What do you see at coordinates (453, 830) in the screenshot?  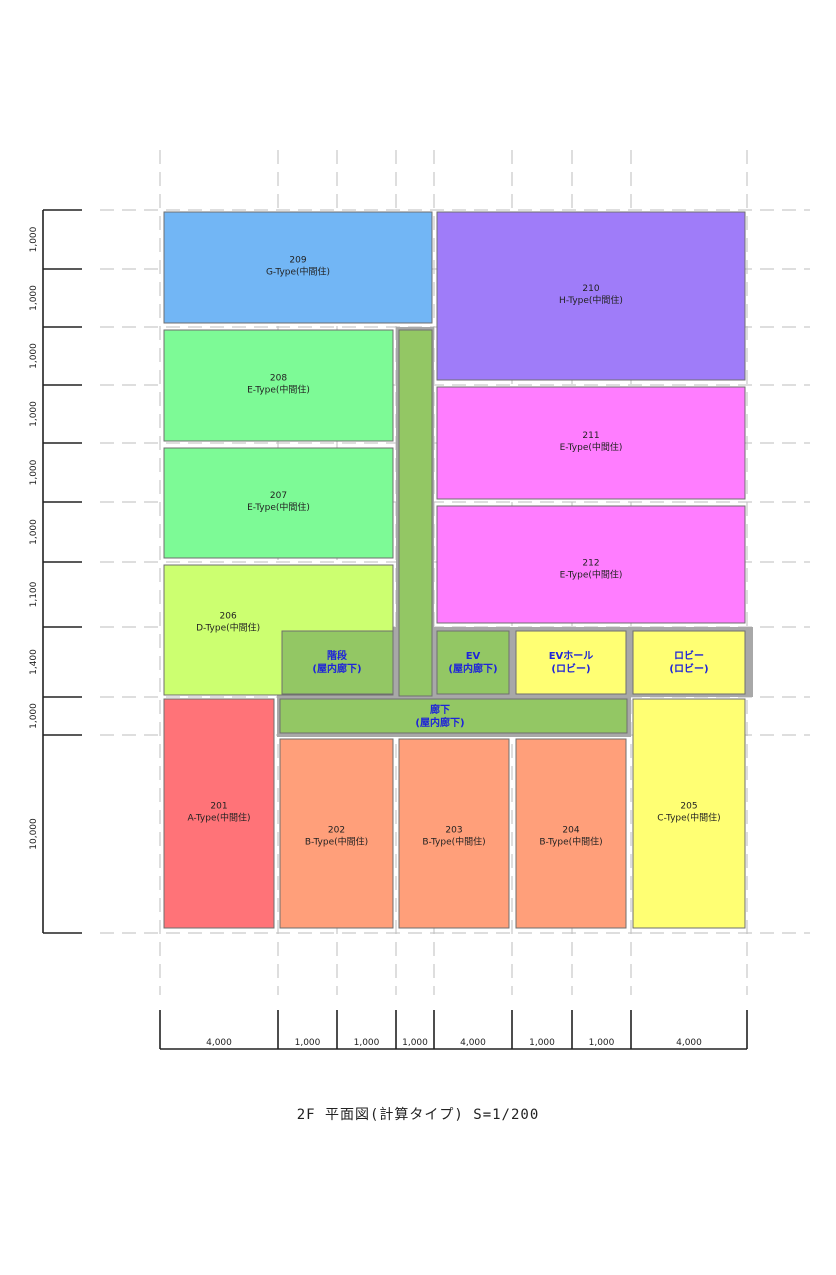 I see `room-number: 203` at bounding box center [453, 830].